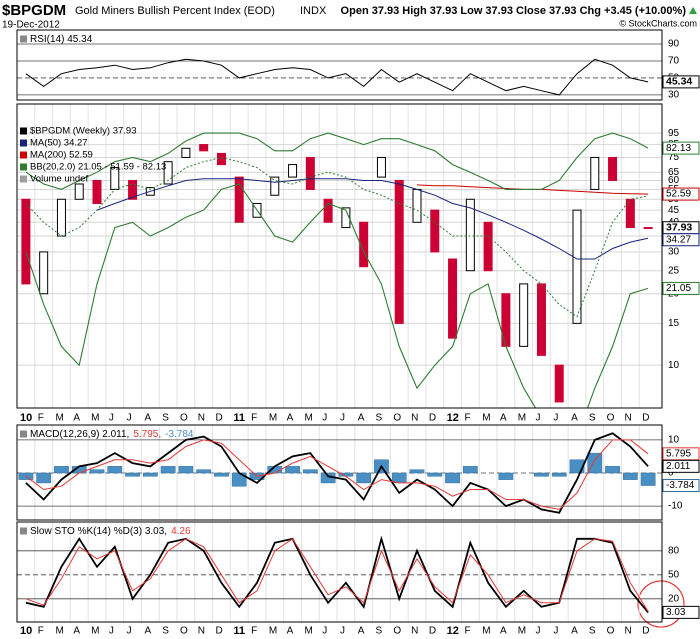  Describe the element at coordinates (674, 598) in the screenshot. I see `y-tick-label: 20` at that location.